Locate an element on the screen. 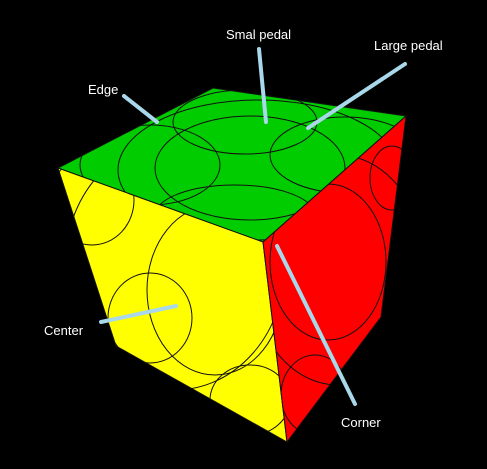  edge-label: Edge is located at coordinates (103, 89).